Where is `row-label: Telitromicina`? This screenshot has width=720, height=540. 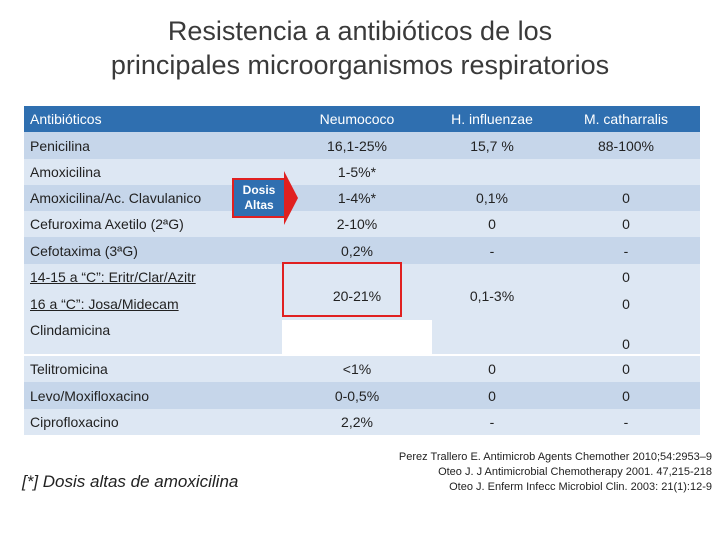 row-label: Telitromicina is located at coordinates (69, 369).